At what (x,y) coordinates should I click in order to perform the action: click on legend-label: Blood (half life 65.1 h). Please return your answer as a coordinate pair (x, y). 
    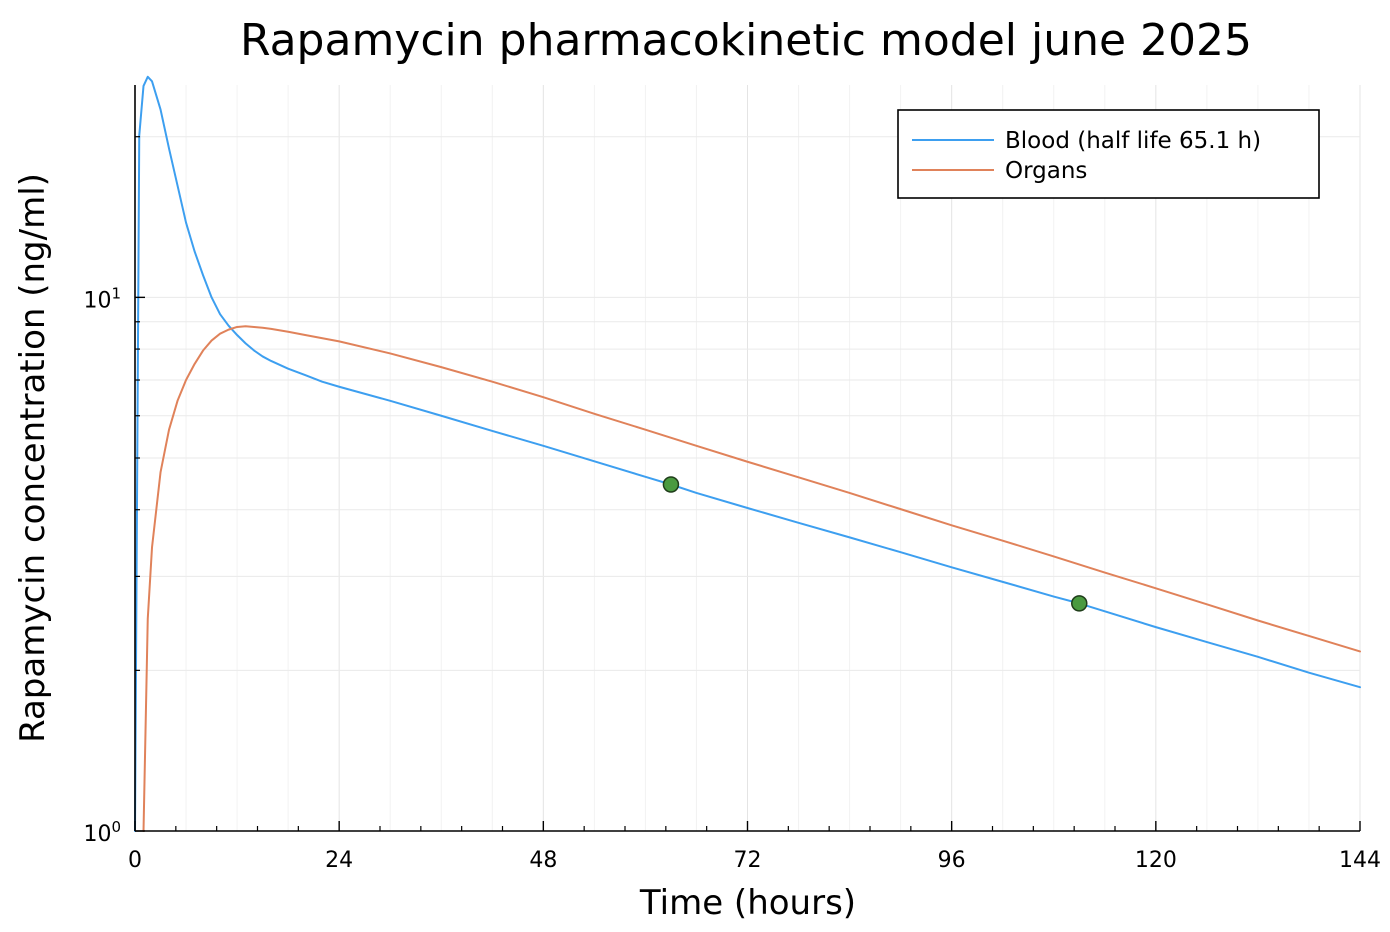
    Looking at the image, I should click on (1133, 141).